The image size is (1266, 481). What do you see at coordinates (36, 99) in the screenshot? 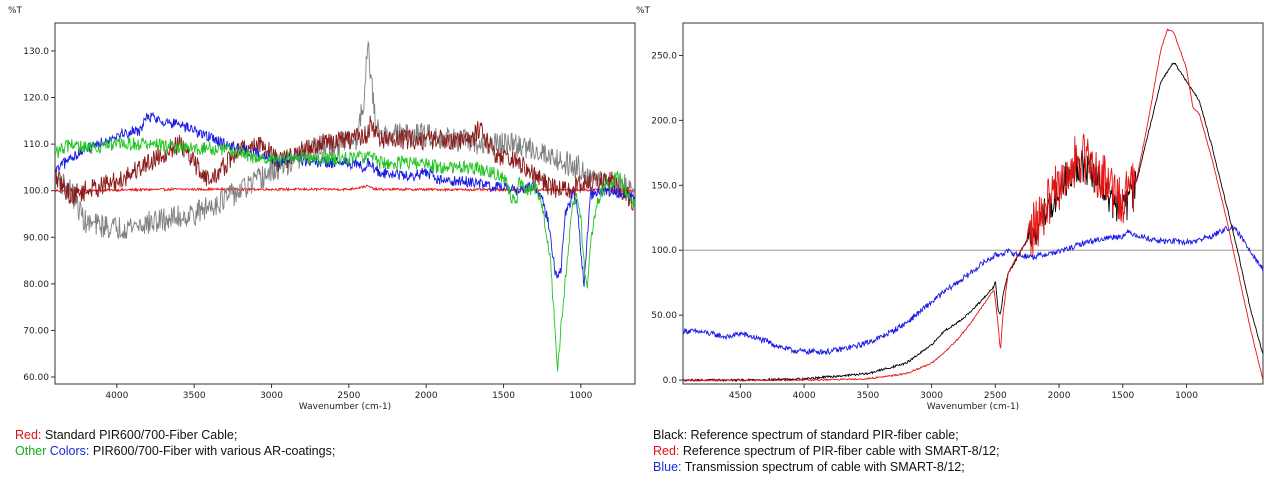
I see `y-tick-label: 120.0` at bounding box center [36, 99].